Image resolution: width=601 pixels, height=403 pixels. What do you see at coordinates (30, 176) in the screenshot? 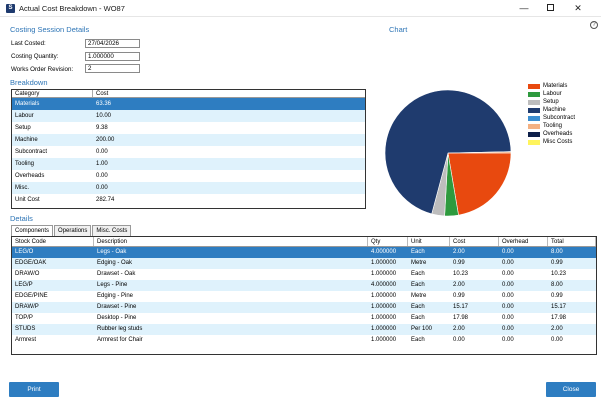
I see `breakdown-category-cell: Overheads` at bounding box center [30, 176].